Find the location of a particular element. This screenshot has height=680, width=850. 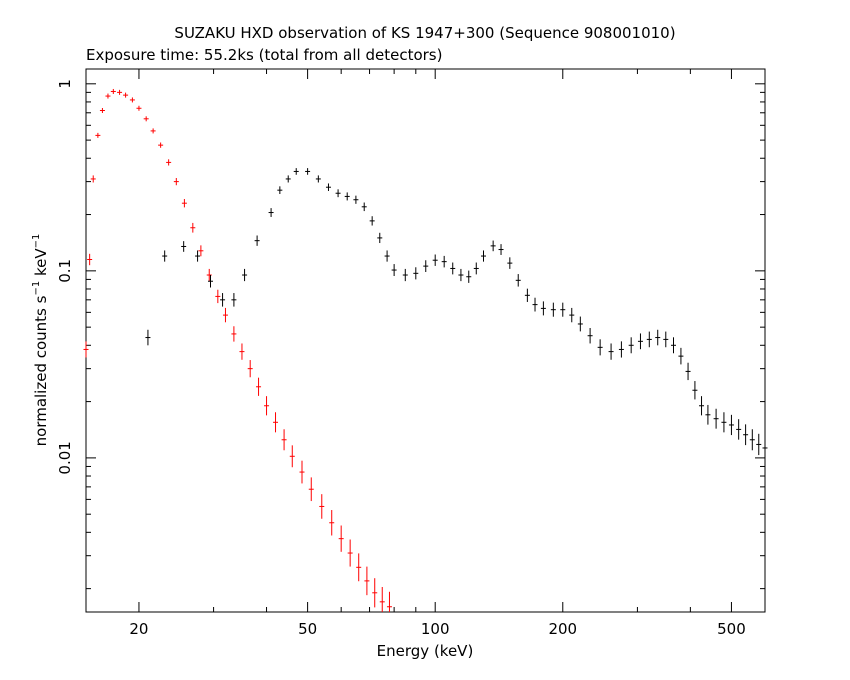

y-tick-label: 1 is located at coordinates (65, 84).